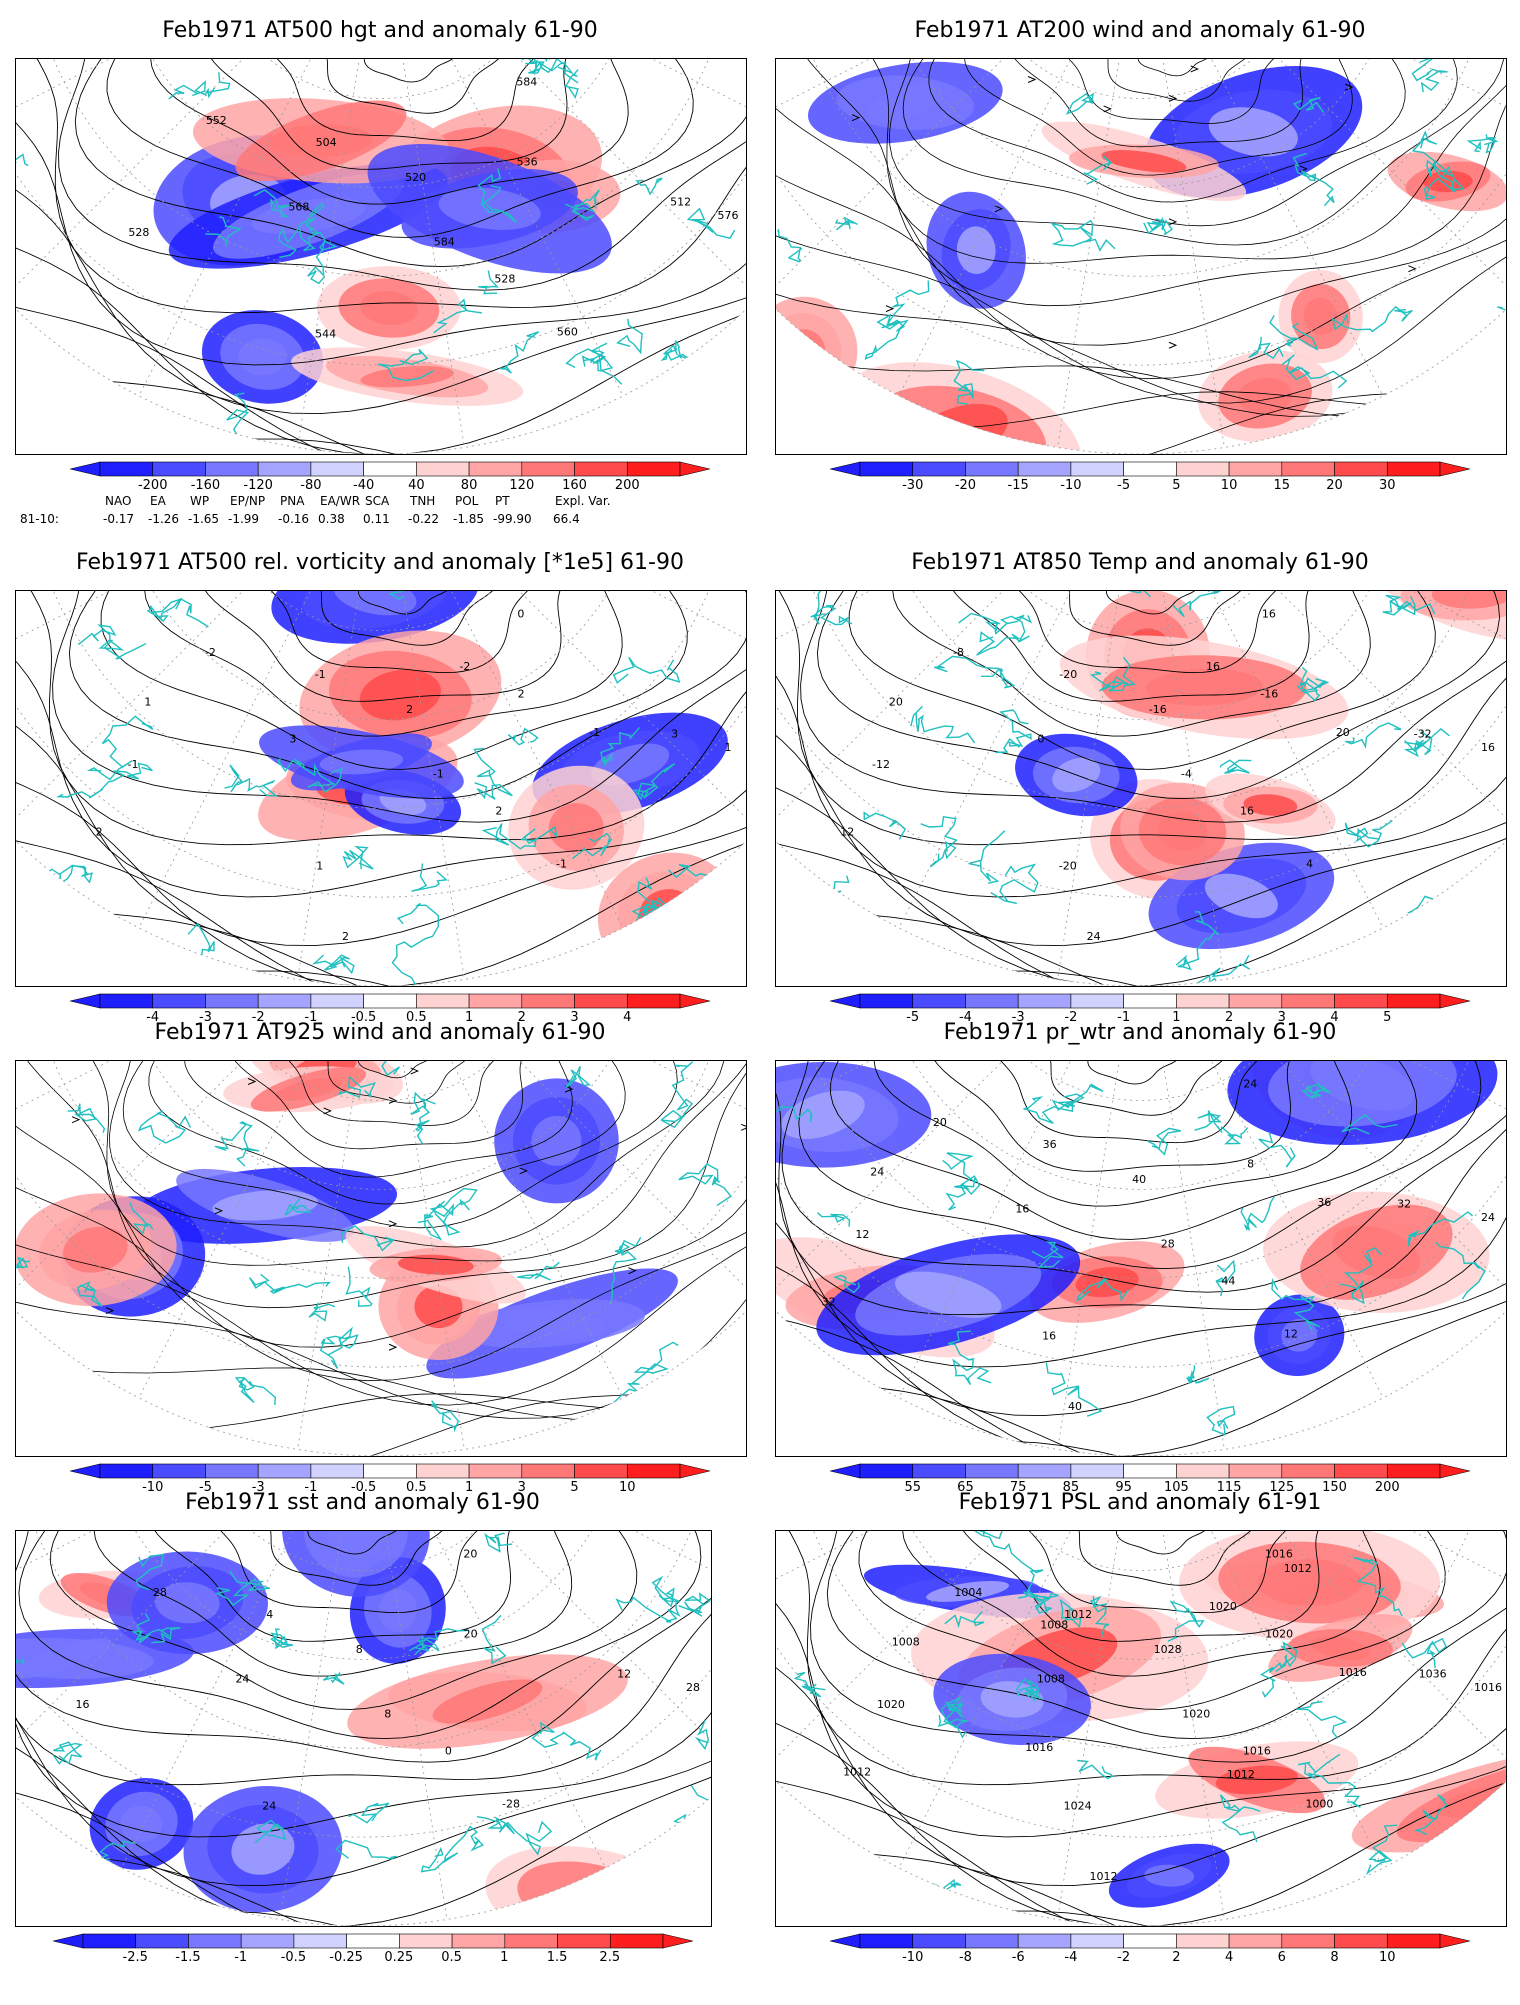 This screenshot has width=1520, height=2005. I want to click on contour-label: 520, so click(415, 177).